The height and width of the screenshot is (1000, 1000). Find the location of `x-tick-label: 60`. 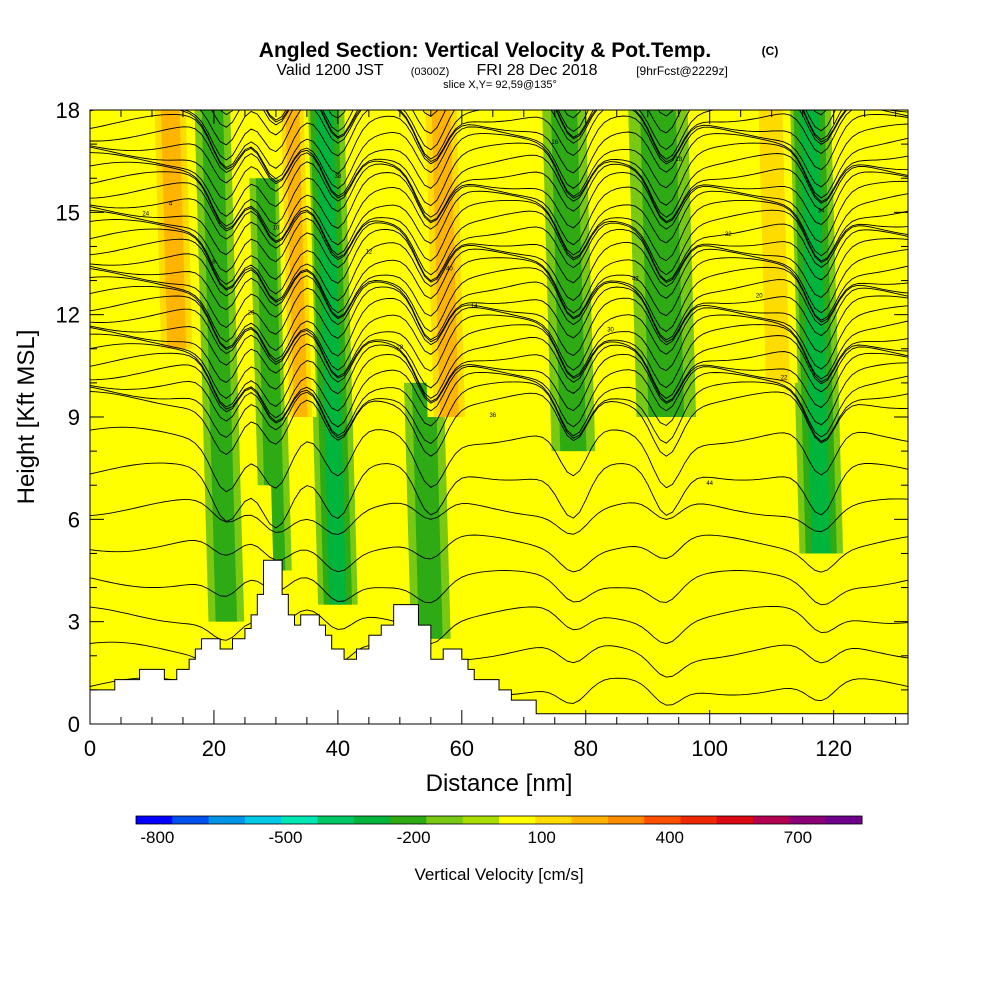

x-tick-label: 60 is located at coordinates (462, 748).